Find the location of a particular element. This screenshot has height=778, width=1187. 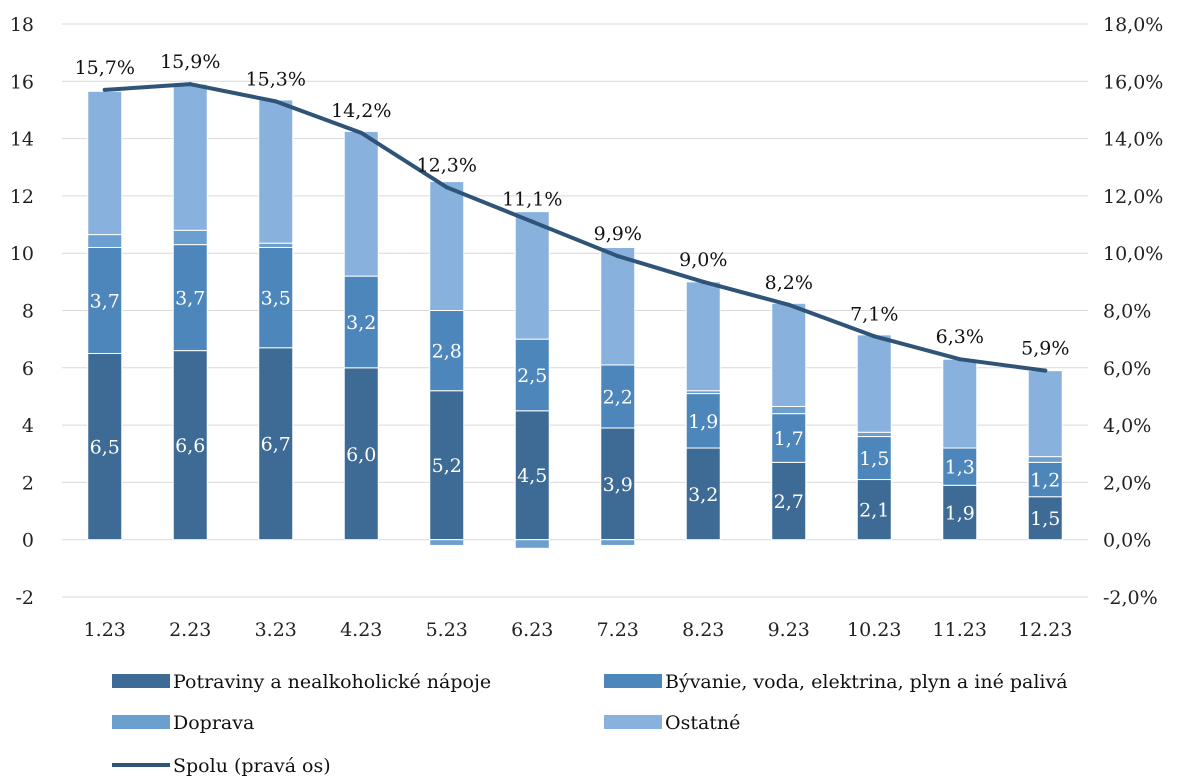

y2-tick-label: 2,0% is located at coordinates (1127, 483).